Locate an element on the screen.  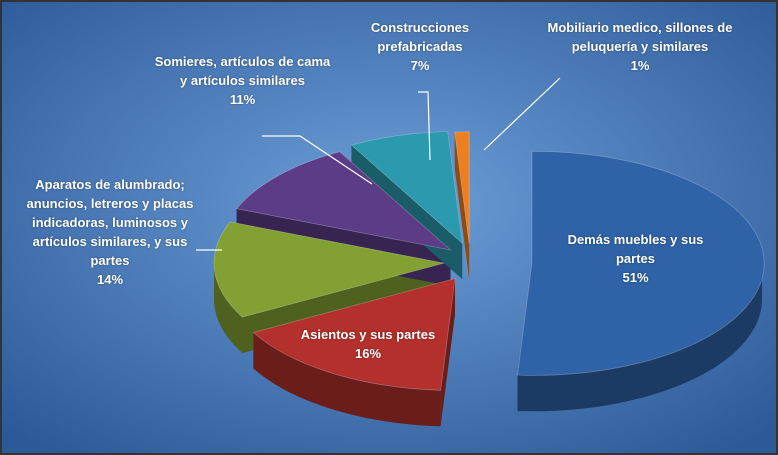
value-label: 16% is located at coordinates (368, 353).